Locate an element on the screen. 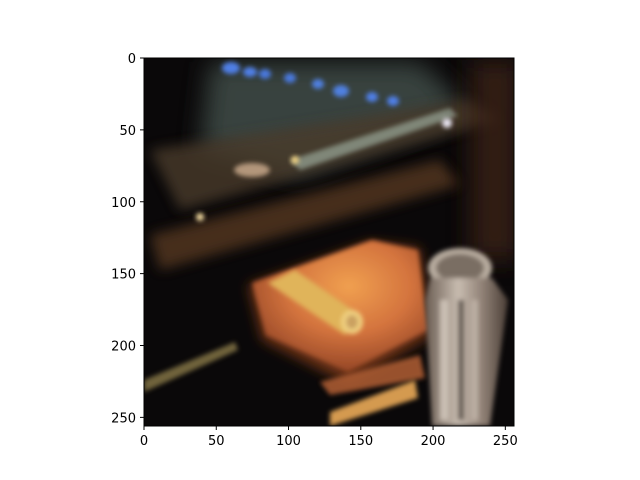 Image resolution: width=640 pixels, height=480 pixels. y-tick-label: 150 is located at coordinates (123, 275).